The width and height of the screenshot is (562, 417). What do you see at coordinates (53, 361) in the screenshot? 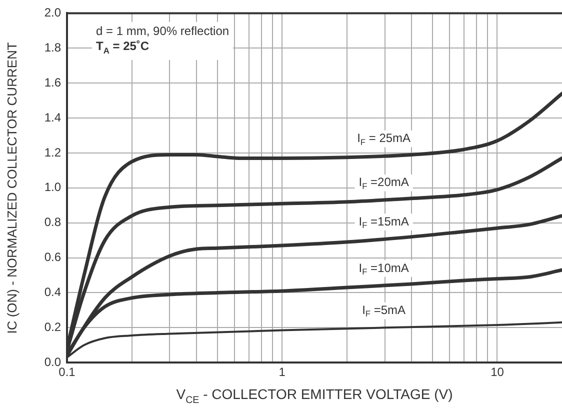
I see `y-tick-label: 0.0` at bounding box center [53, 361].